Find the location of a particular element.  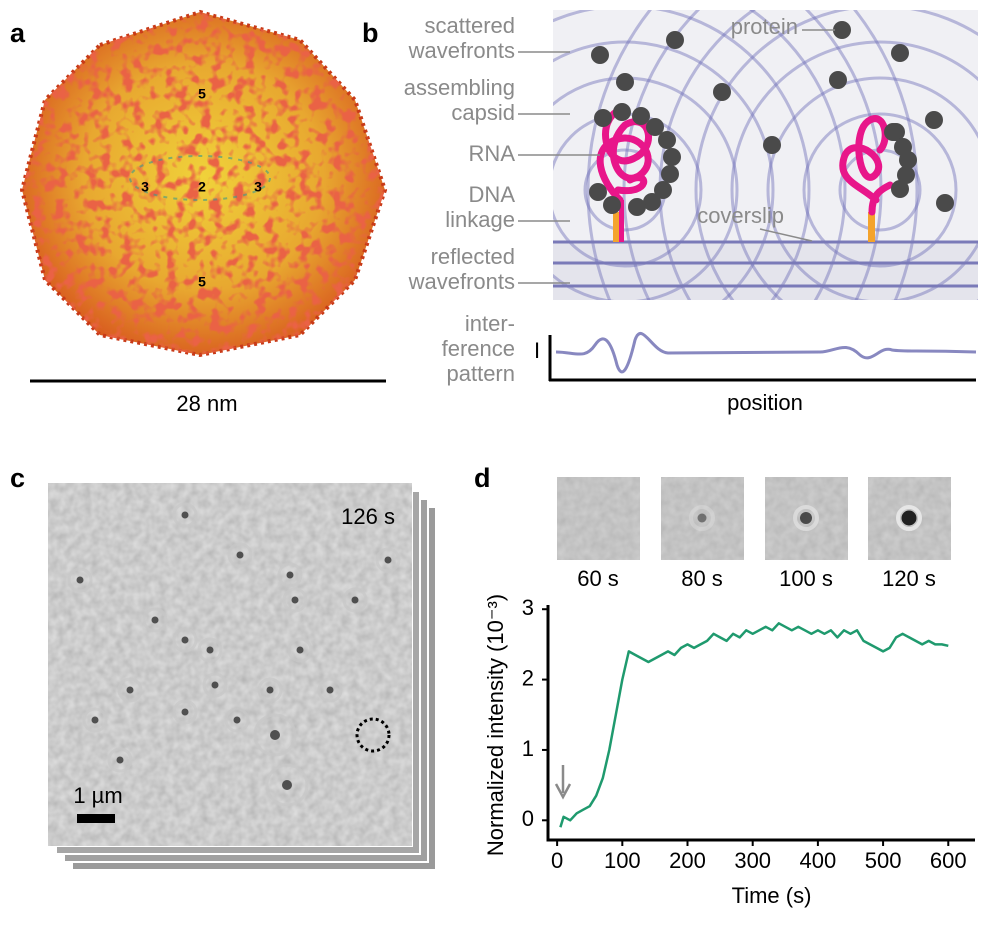

capsid-image is located at coordinates (203, 183).